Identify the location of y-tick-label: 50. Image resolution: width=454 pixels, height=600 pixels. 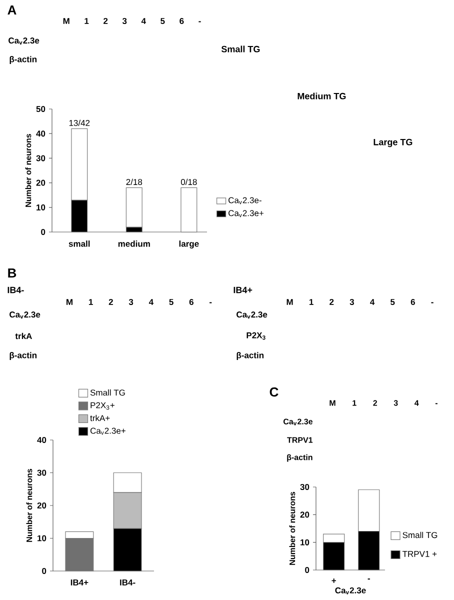
(41, 109).